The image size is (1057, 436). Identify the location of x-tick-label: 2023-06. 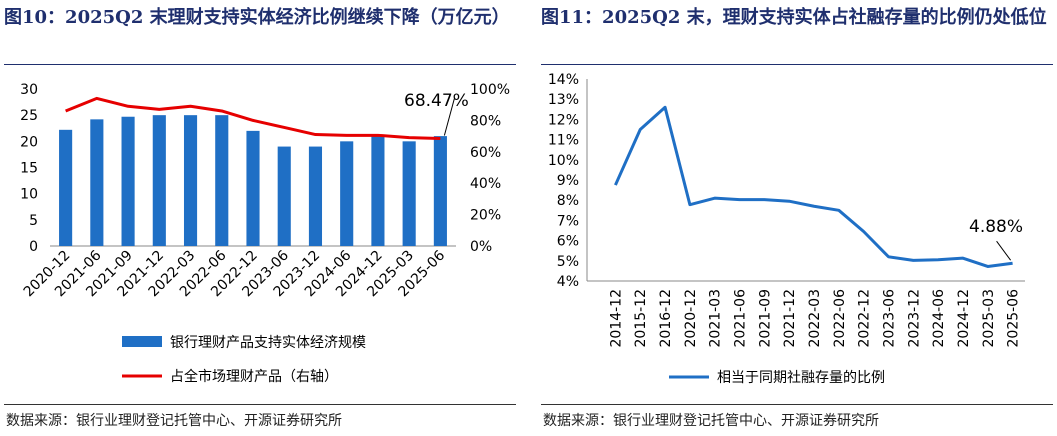
(889, 318).